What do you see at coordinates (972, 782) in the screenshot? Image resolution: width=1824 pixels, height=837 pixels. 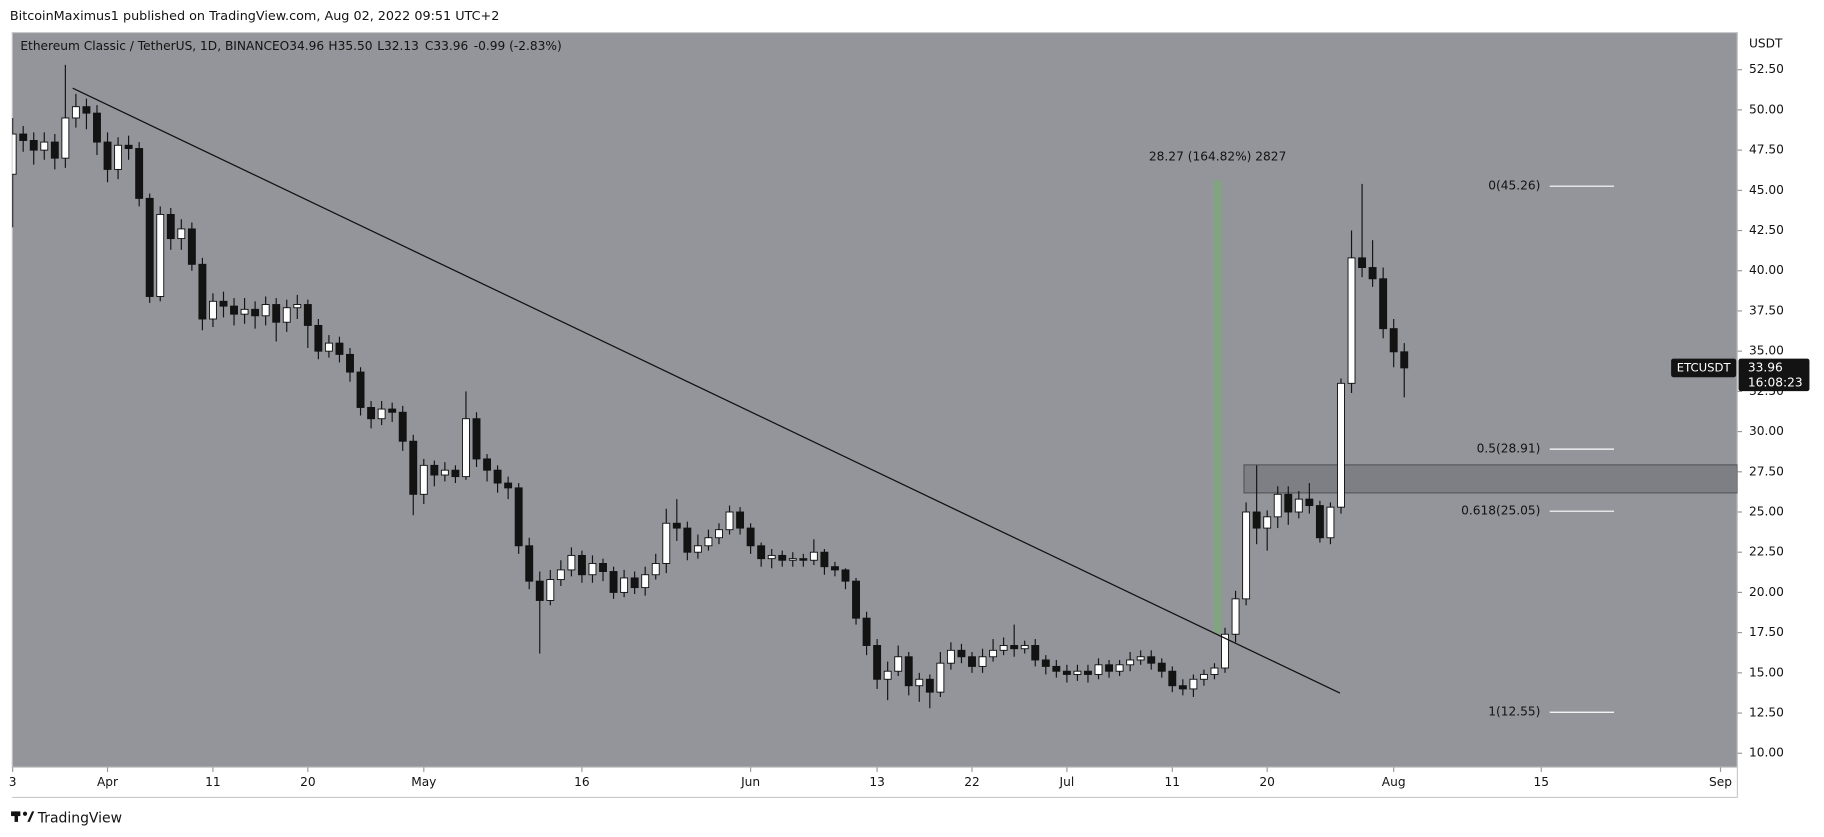 I see `x-tick-label: 22` at bounding box center [972, 782].